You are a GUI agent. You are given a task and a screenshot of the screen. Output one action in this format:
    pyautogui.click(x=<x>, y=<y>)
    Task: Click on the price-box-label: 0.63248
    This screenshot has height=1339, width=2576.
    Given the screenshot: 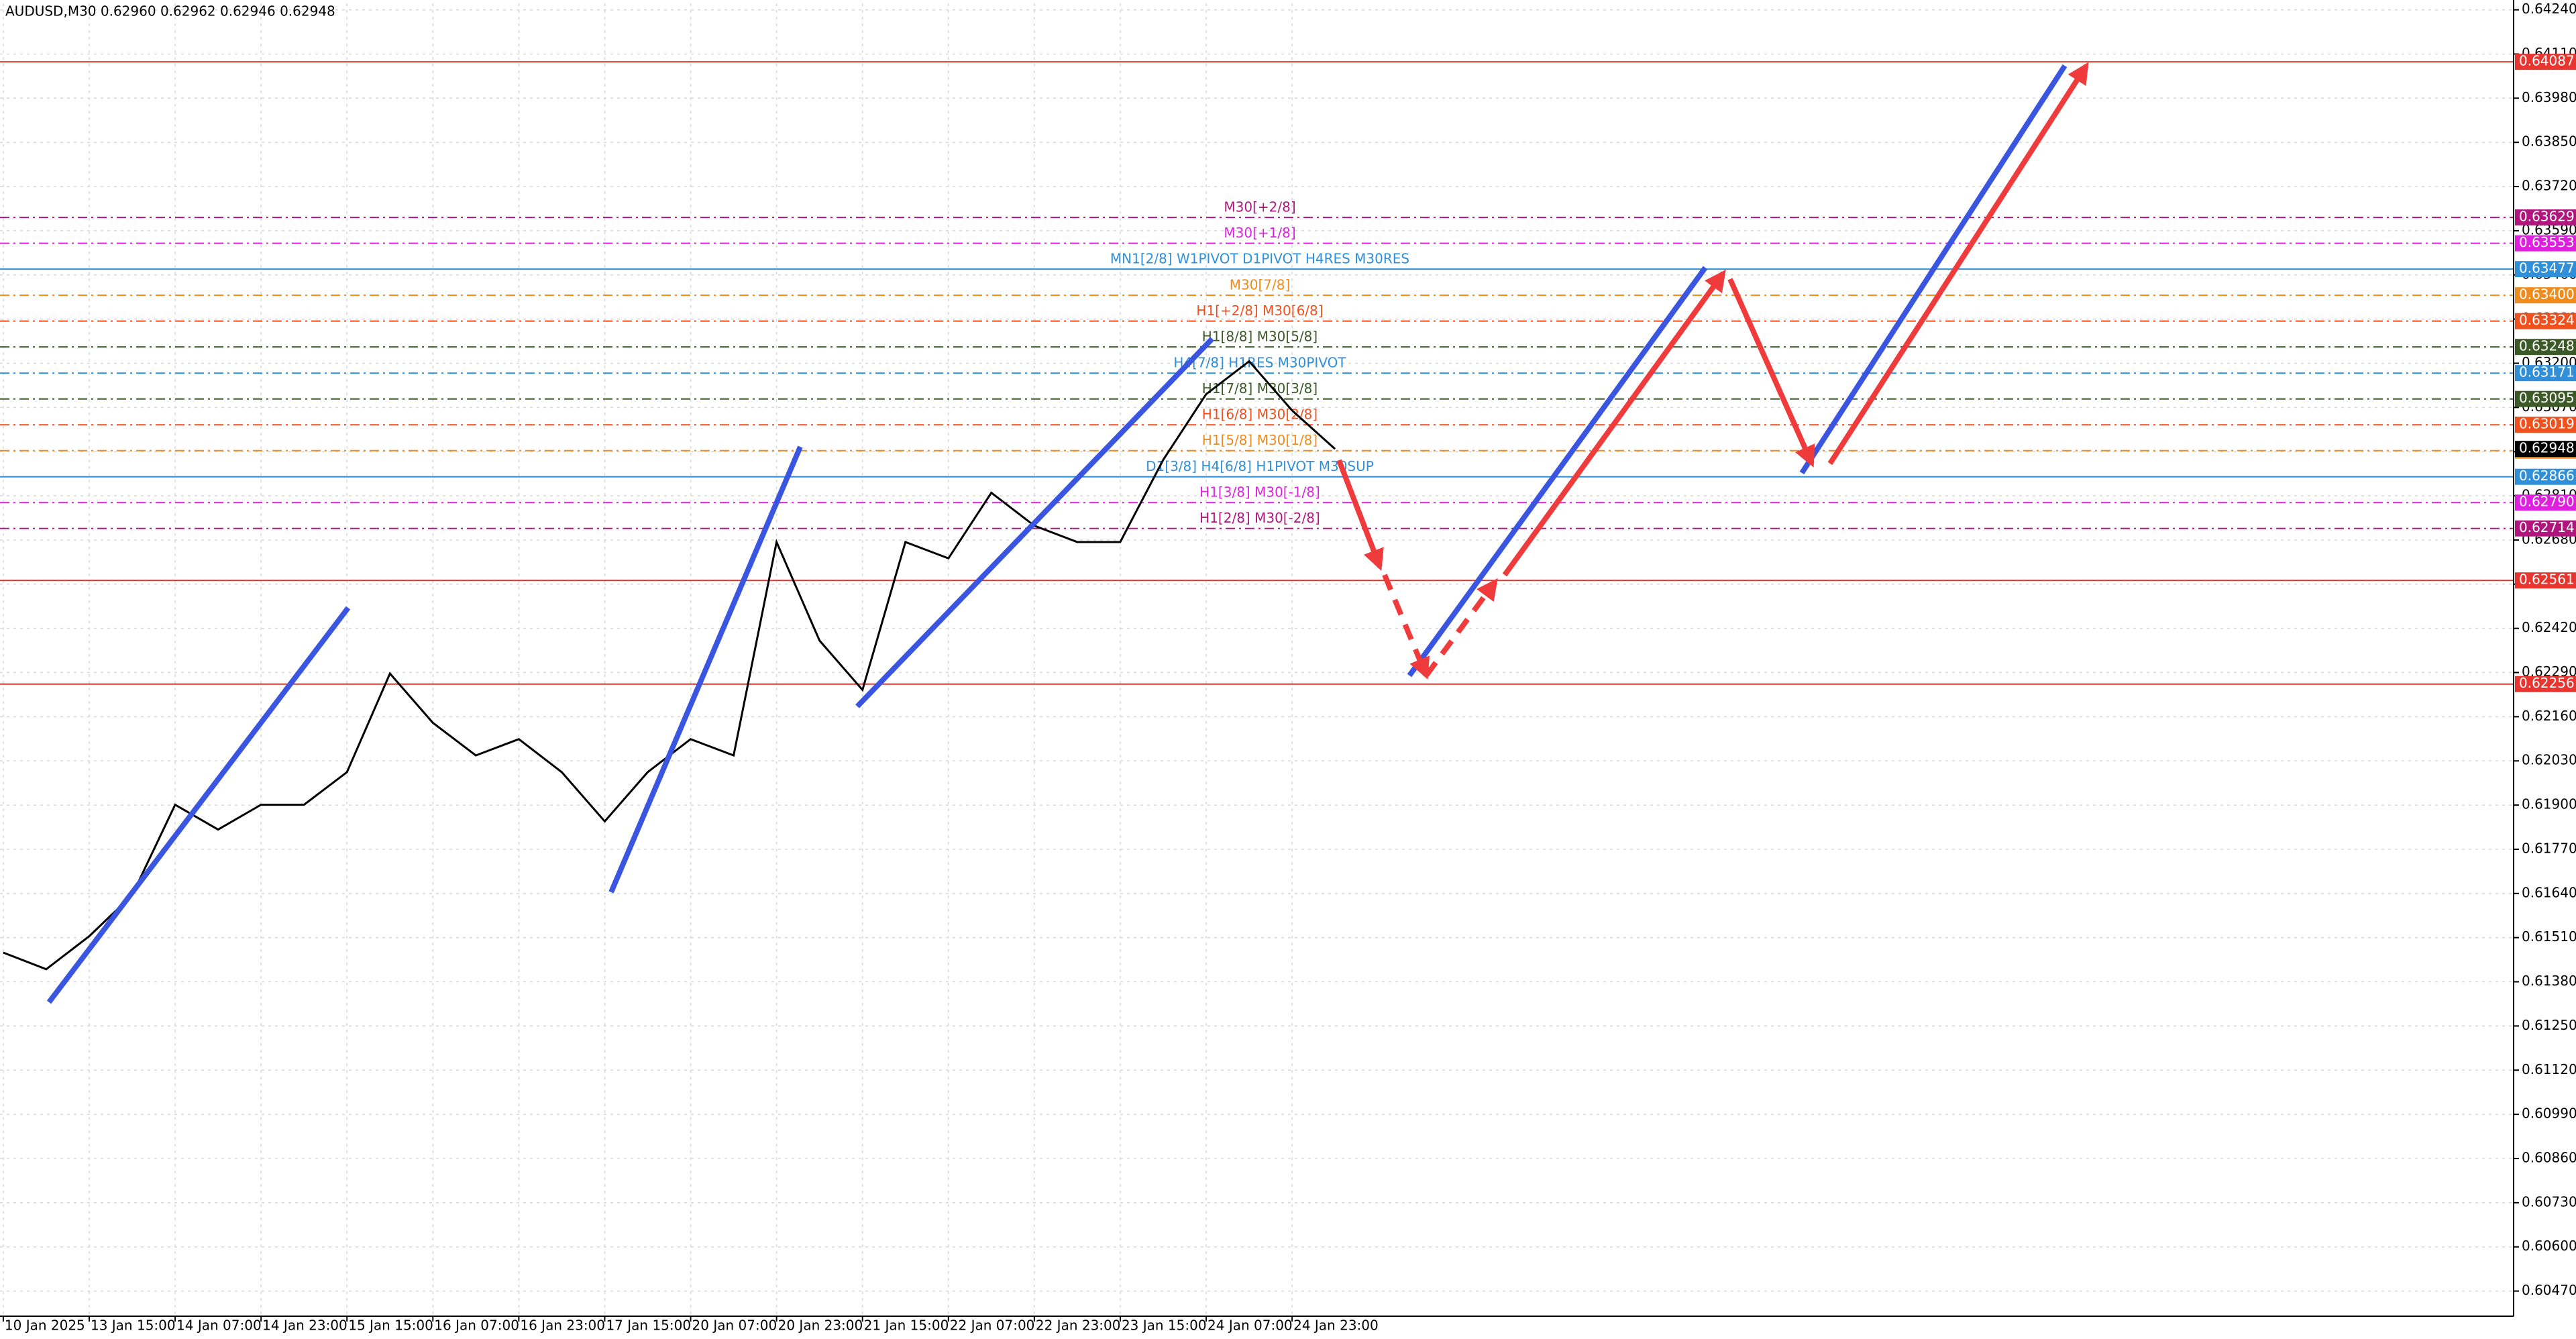 What is the action you would take?
    pyautogui.click(x=2547, y=346)
    